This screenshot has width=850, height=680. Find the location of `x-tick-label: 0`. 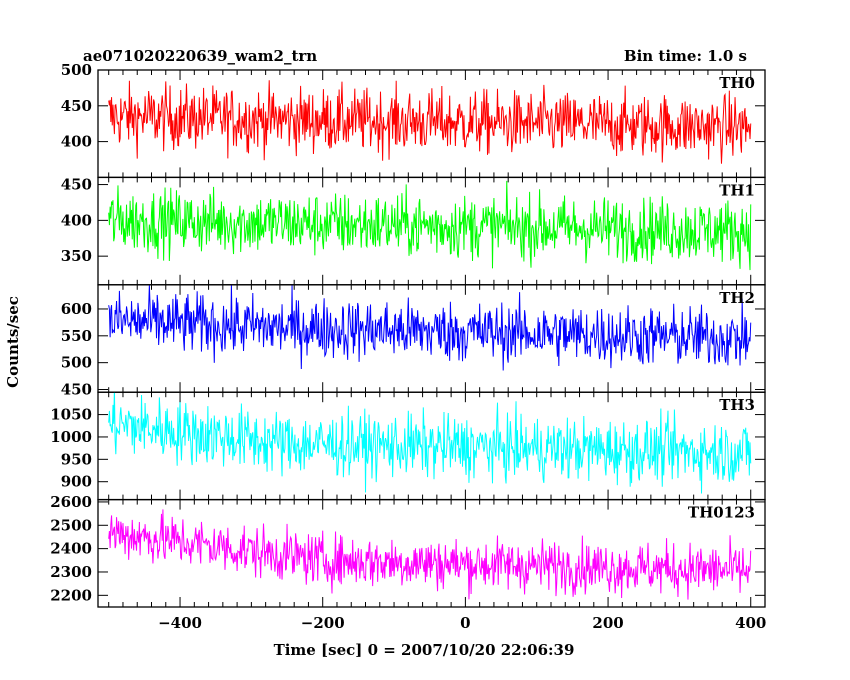

x-tick-label: 0 is located at coordinates (465, 623).